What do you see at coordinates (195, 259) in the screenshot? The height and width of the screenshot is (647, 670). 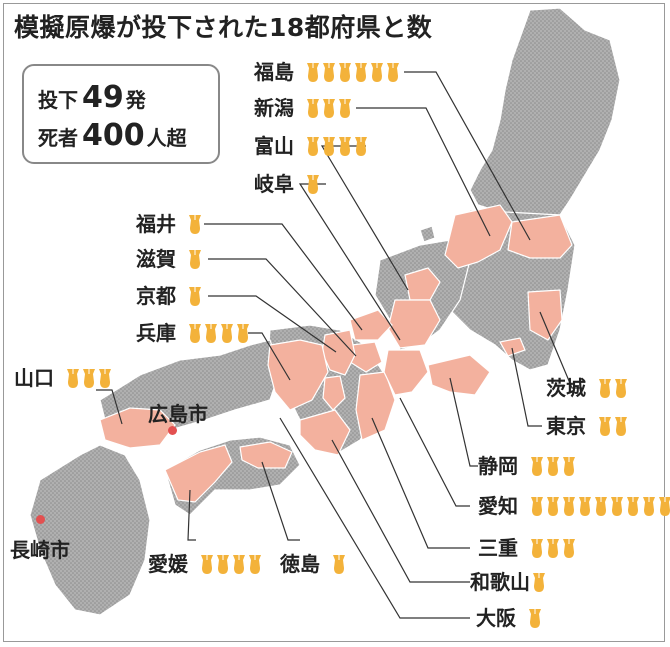 I see `bombs-shiga` at bounding box center [195, 259].